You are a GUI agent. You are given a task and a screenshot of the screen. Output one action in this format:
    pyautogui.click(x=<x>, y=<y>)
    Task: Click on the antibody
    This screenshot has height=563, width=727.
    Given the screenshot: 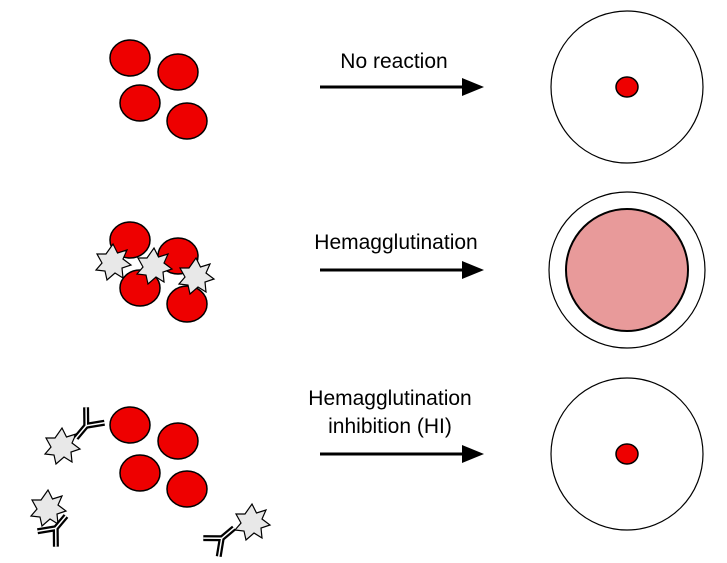 What is the action you would take?
    pyautogui.click(x=222, y=538)
    